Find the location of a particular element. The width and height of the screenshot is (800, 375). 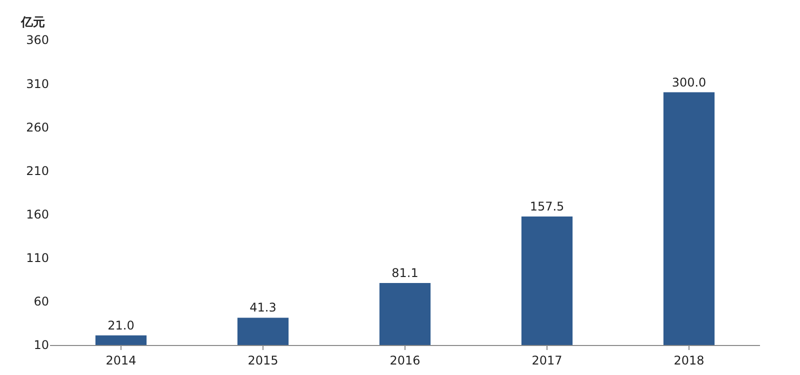

y-tick-label: 310 is located at coordinates (37, 83).